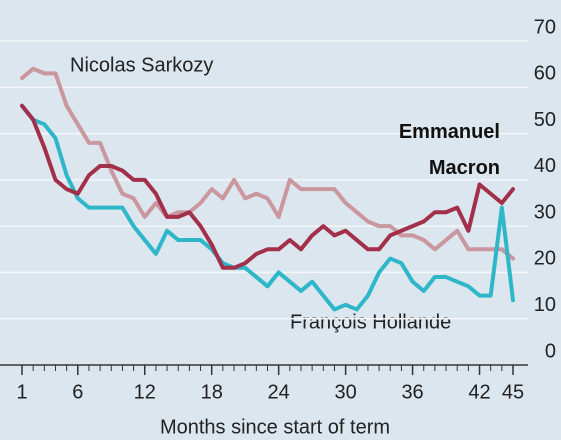 The image size is (561, 440). What do you see at coordinates (545, 259) in the screenshot?
I see `y-tick-label: 20` at bounding box center [545, 259].